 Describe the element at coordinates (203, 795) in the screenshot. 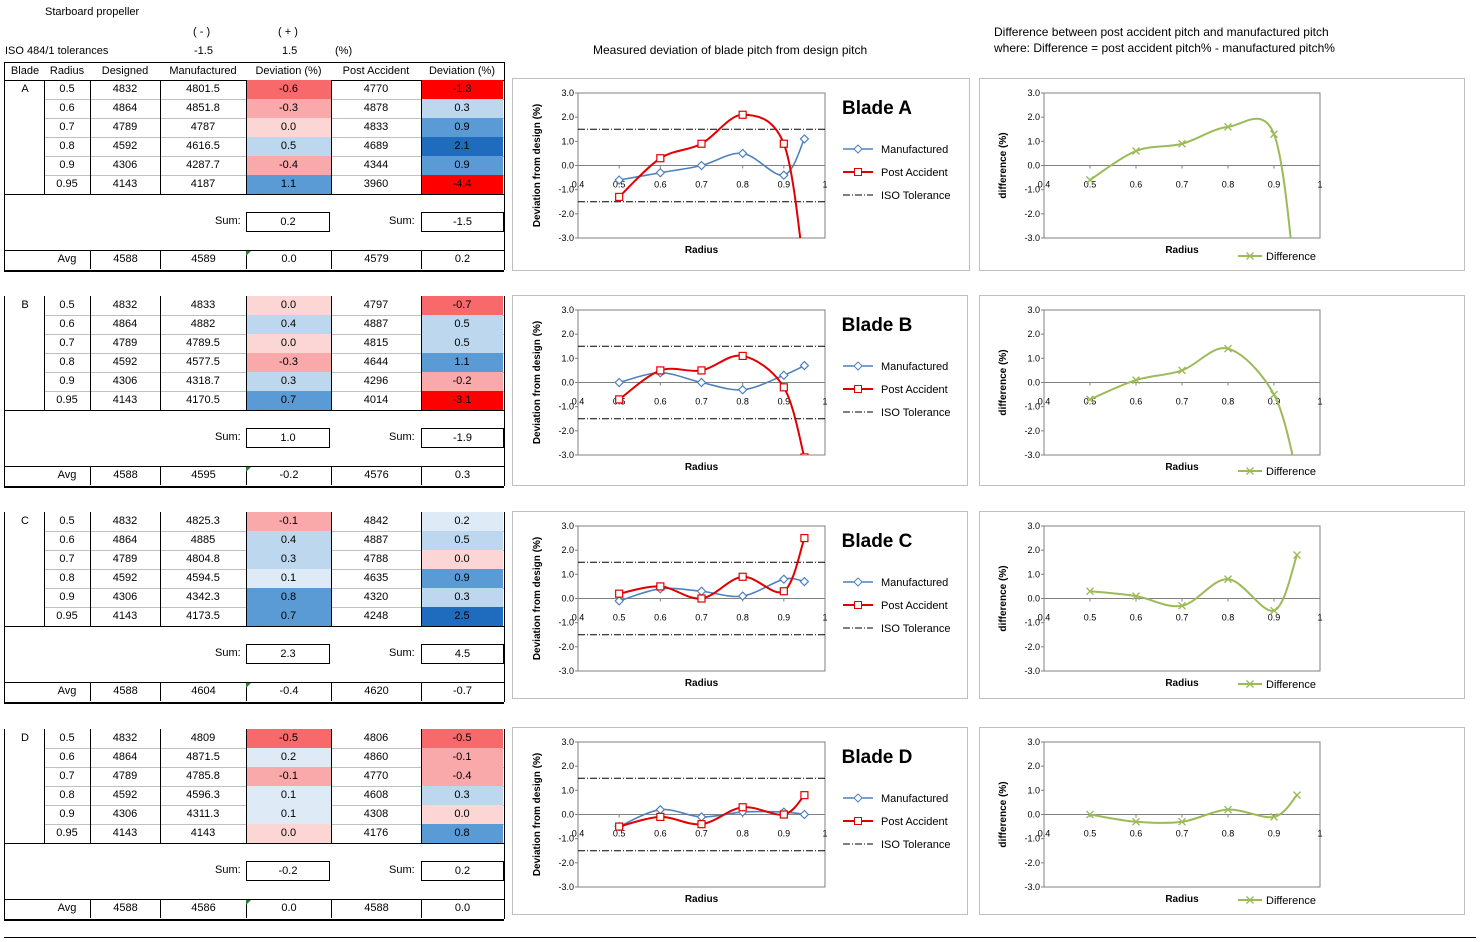

I see `table-cell: 4596.3` at that location.